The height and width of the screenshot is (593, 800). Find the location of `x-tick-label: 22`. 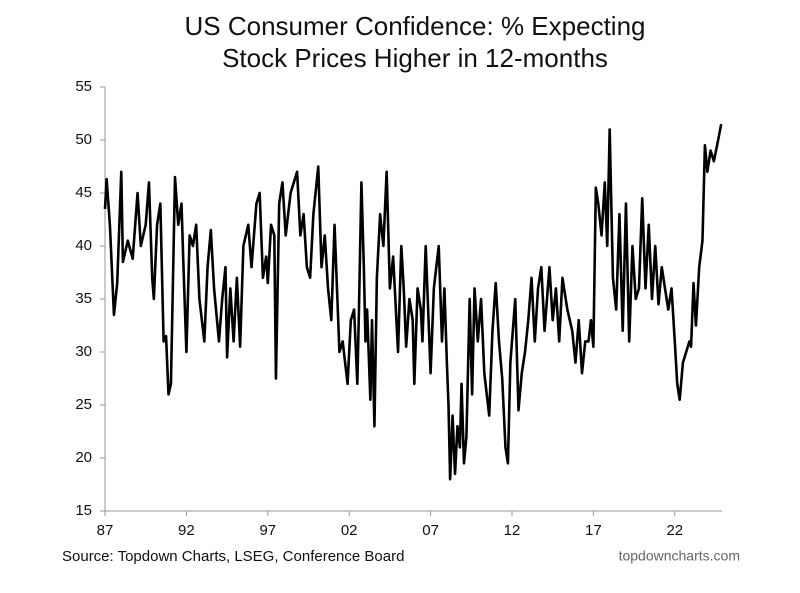

x-tick-label: 22 is located at coordinates (674, 530).